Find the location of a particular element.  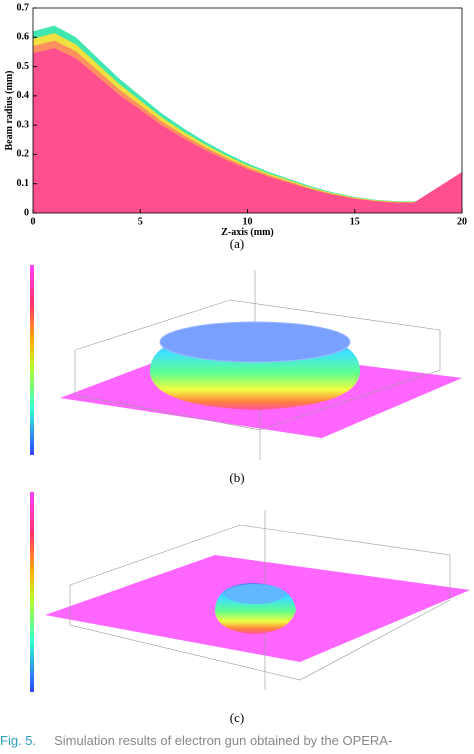

x-tick-label: 10 is located at coordinates (248, 221).